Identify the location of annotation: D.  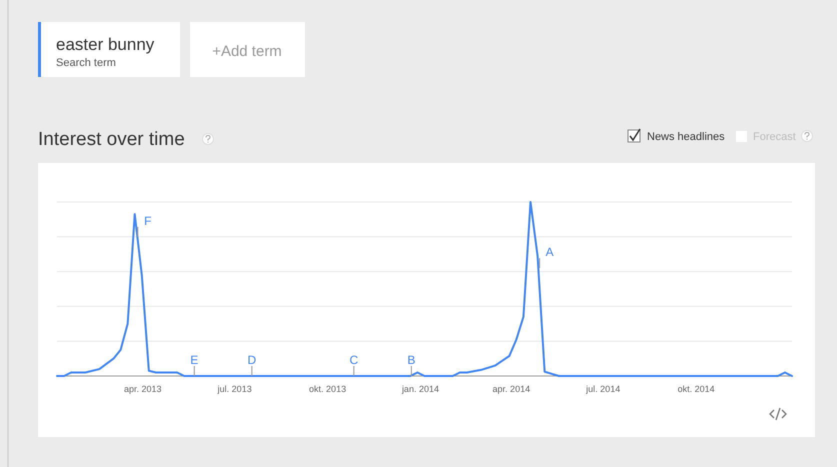
(252, 360).